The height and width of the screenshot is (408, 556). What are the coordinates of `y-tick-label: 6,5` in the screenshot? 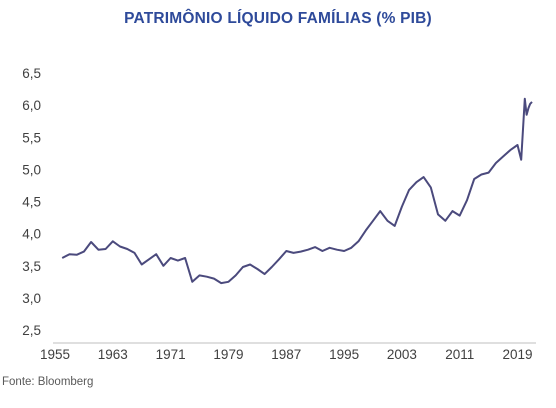 It's located at (31, 73).